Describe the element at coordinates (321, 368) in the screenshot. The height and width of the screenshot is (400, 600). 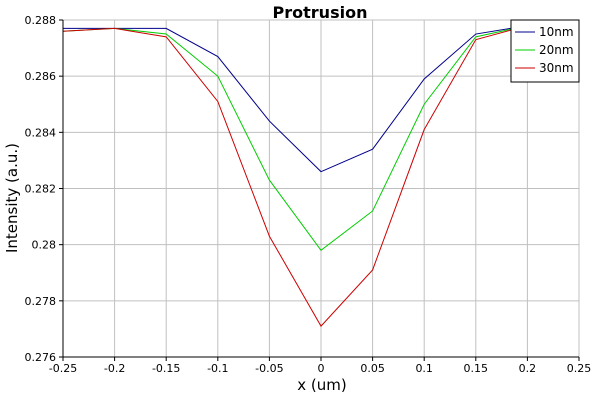
I see `x-tick-label: 0` at that location.